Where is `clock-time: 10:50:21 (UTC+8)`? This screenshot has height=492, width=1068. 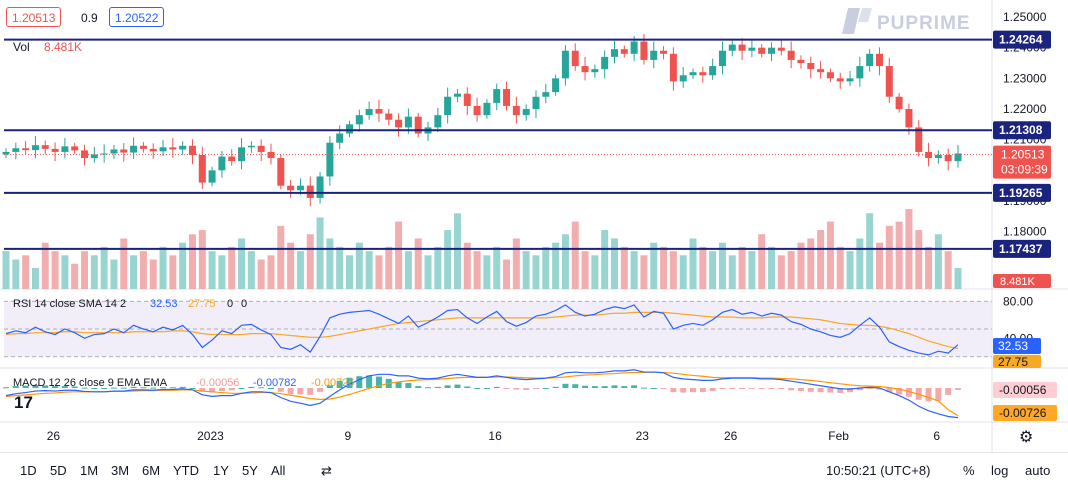
clock-time: 10:50:21 (UTC+8) is located at coordinates (878, 470).